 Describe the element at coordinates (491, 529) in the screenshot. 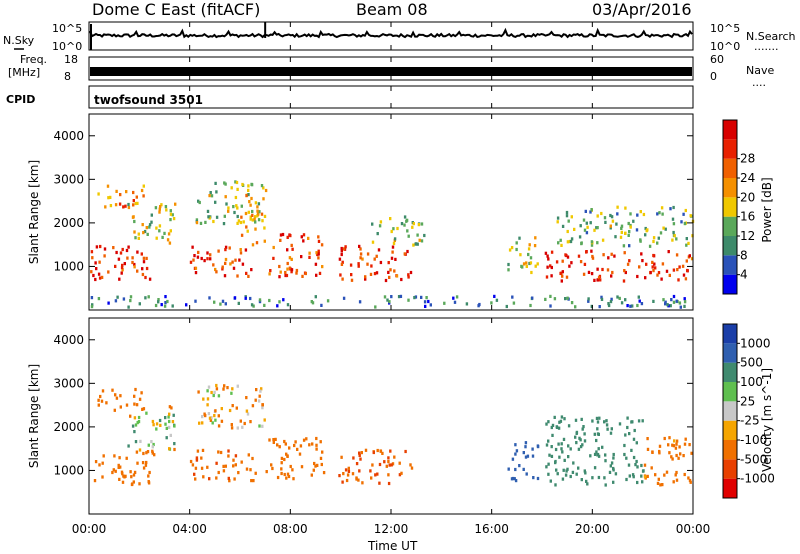

I see `time-tick-label: 16:00` at that location.